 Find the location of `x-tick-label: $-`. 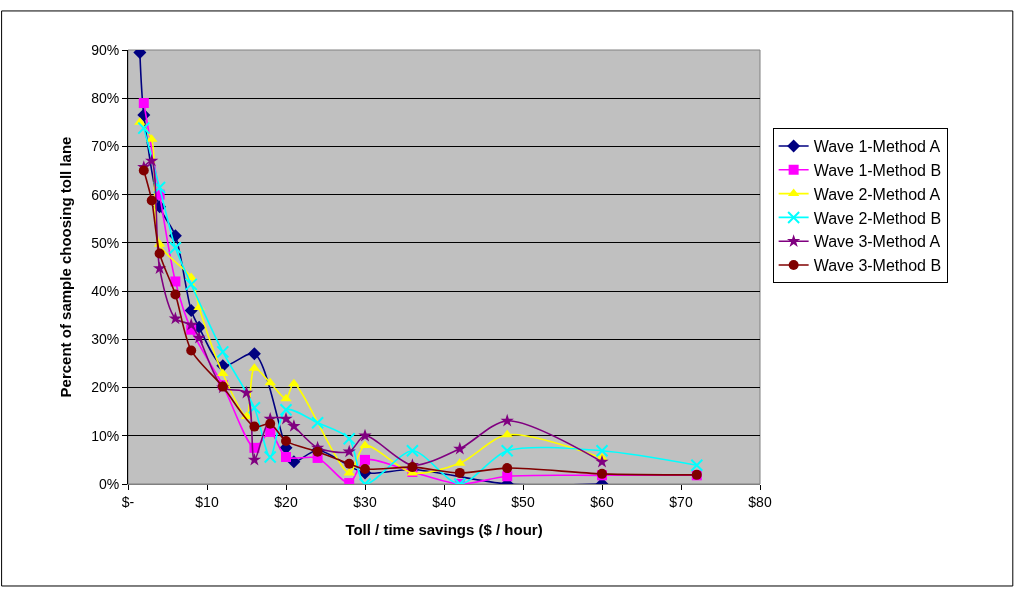

x-tick-label: $- is located at coordinates (128, 501).